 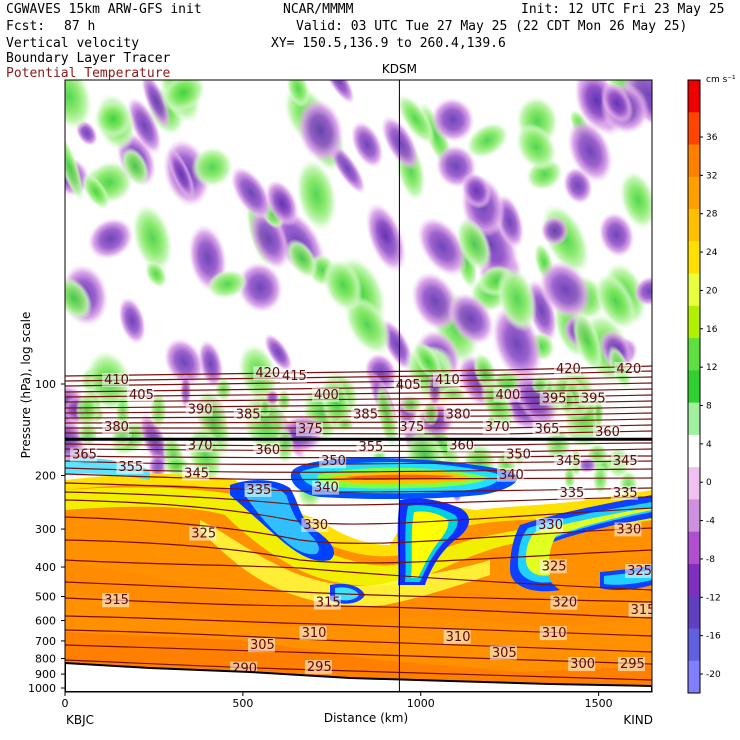 What do you see at coordinates (88, 73) in the screenshot?
I see `field-potential-temperature: Potential Temperature` at bounding box center [88, 73].